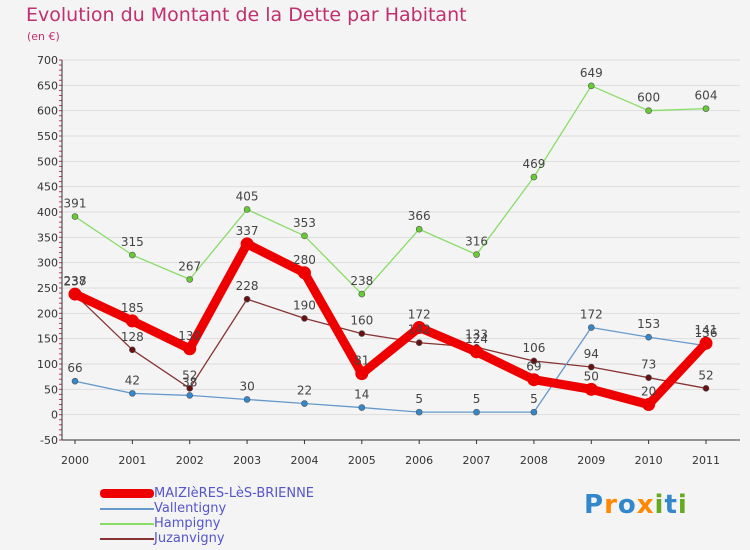 The width and height of the screenshot is (750, 550). What do you see at coordinates (127, 508) in the screenshot?
I see `legend-swatch-vallentigny` at bounding box center [127, 508].